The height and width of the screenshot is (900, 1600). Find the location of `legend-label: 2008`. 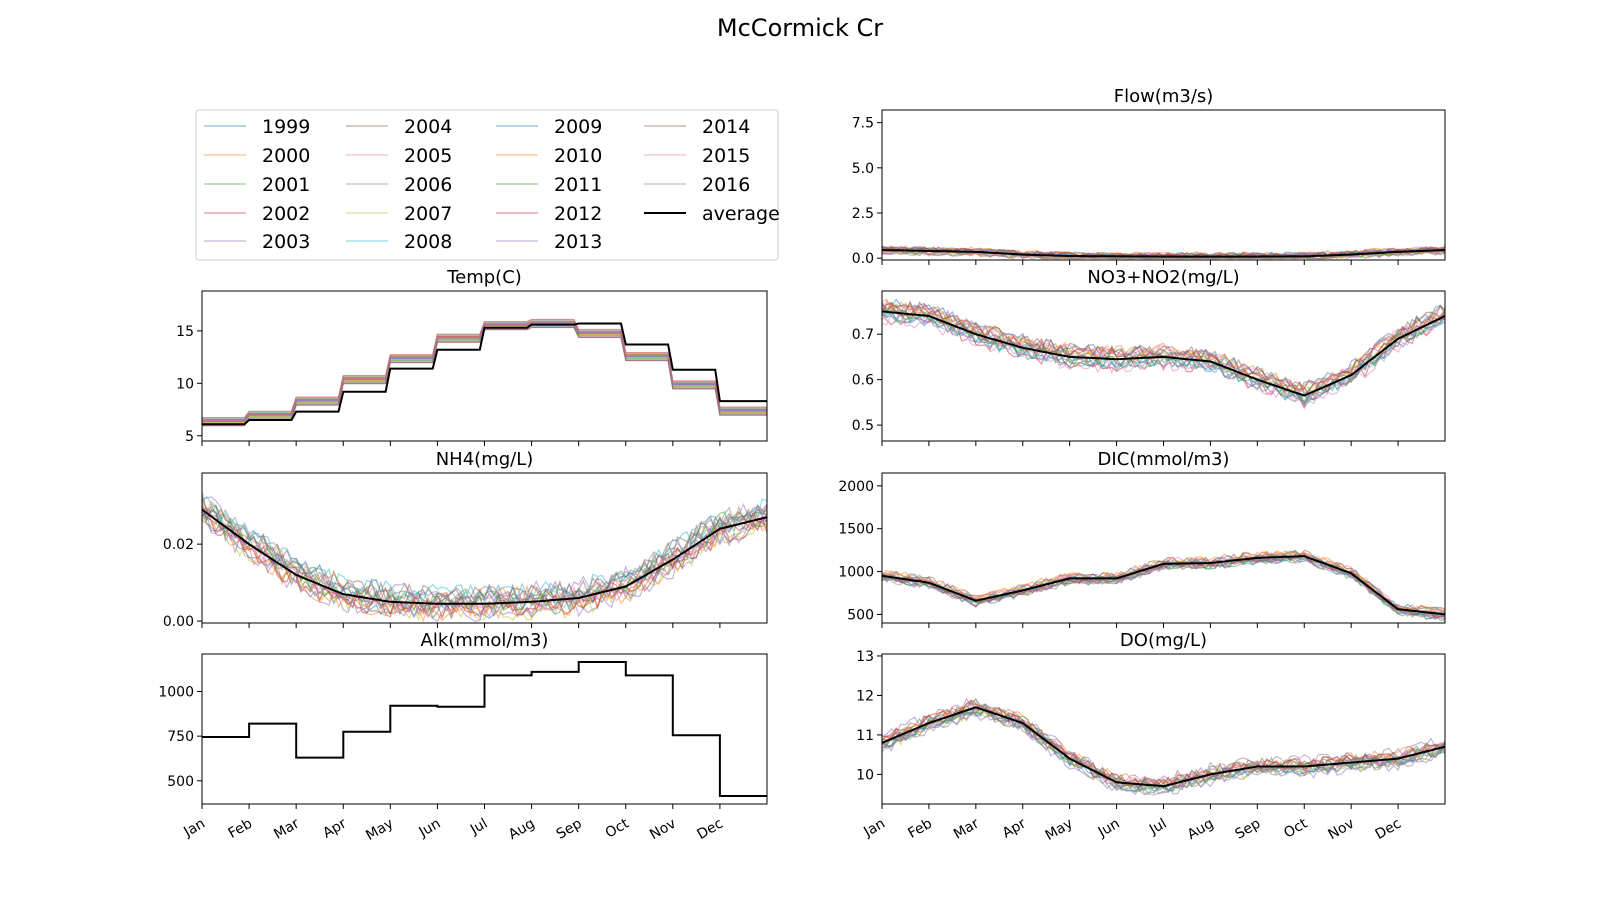

legend-label: 2008 is located at coordinates (428, 242).